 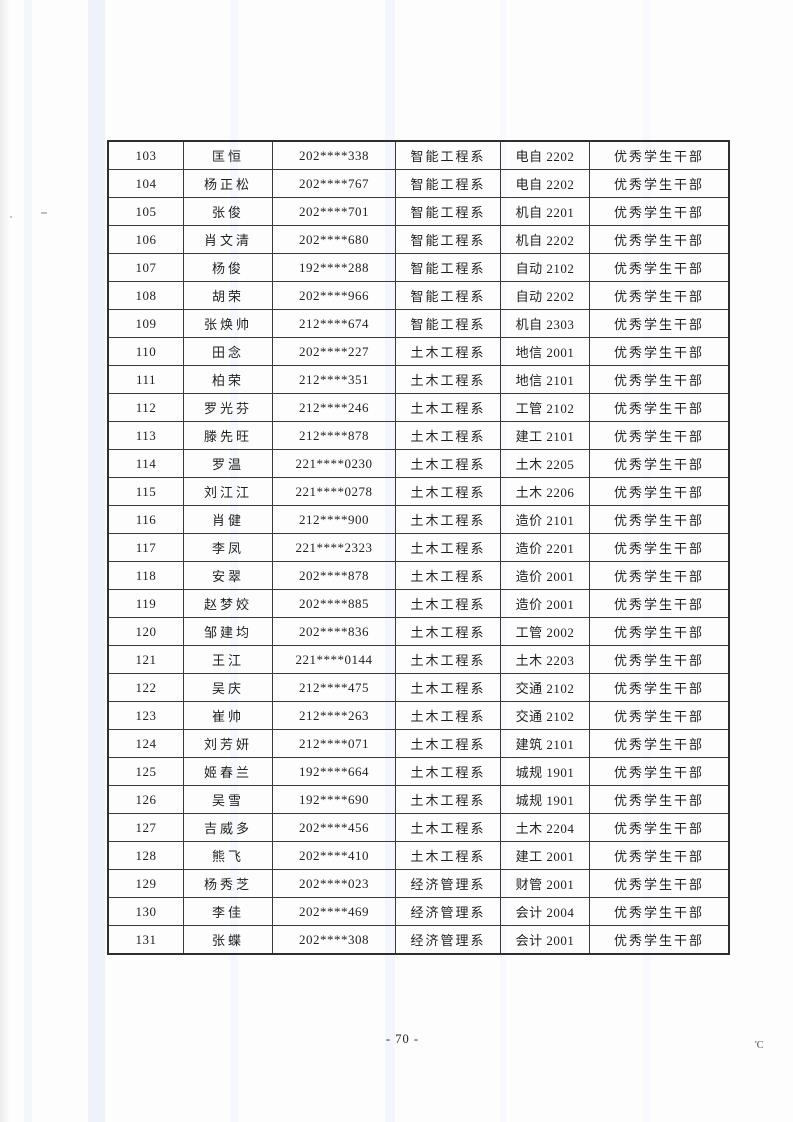 I want to click on cell-student_id: 202****227, so click(x=334, y=351).